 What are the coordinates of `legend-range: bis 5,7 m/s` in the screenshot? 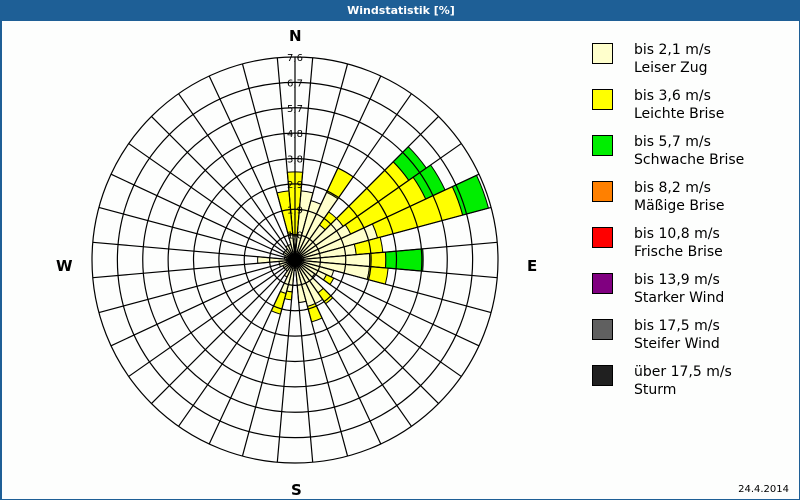 It's located at (672, 142).